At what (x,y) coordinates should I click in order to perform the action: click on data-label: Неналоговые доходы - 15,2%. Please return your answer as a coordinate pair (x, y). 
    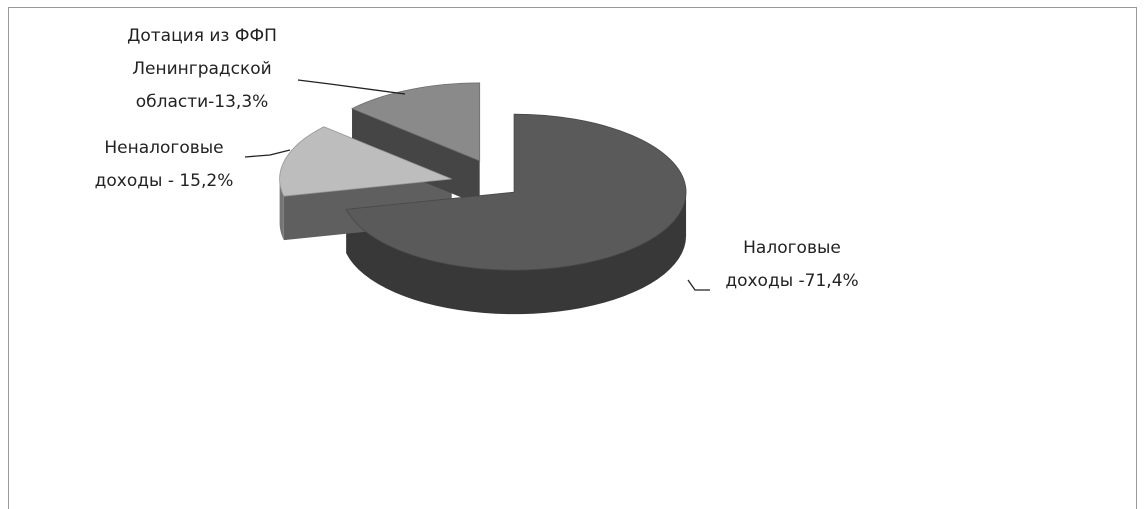
    Looking at the image, I should click on (164, 164).